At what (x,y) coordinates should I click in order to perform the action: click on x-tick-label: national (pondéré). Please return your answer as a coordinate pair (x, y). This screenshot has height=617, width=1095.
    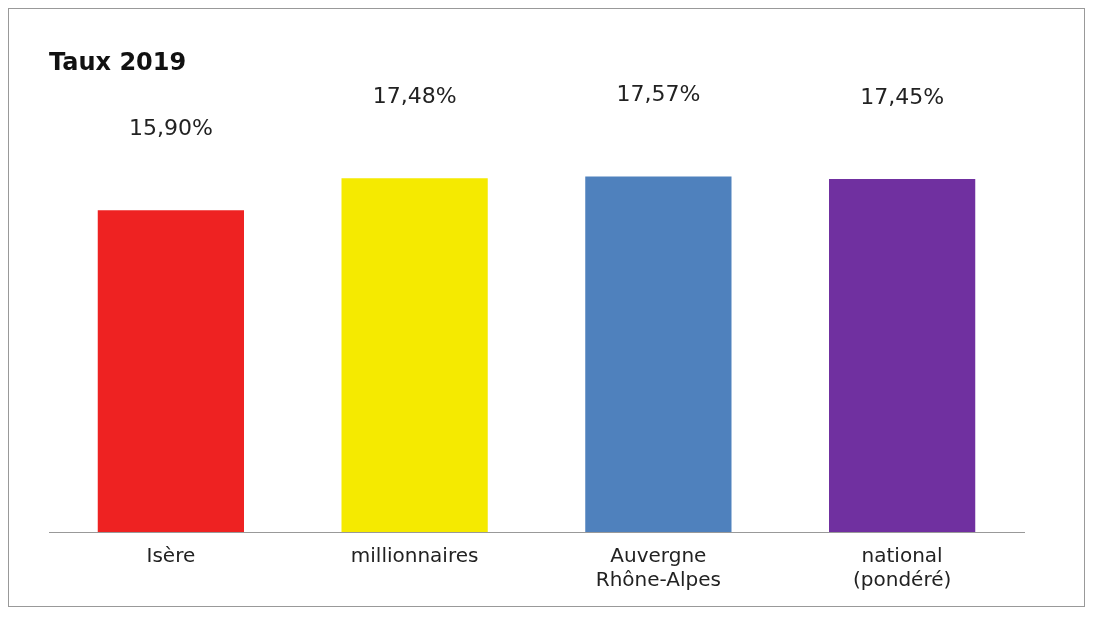
    Looking at the image, I should click on (902, 567).